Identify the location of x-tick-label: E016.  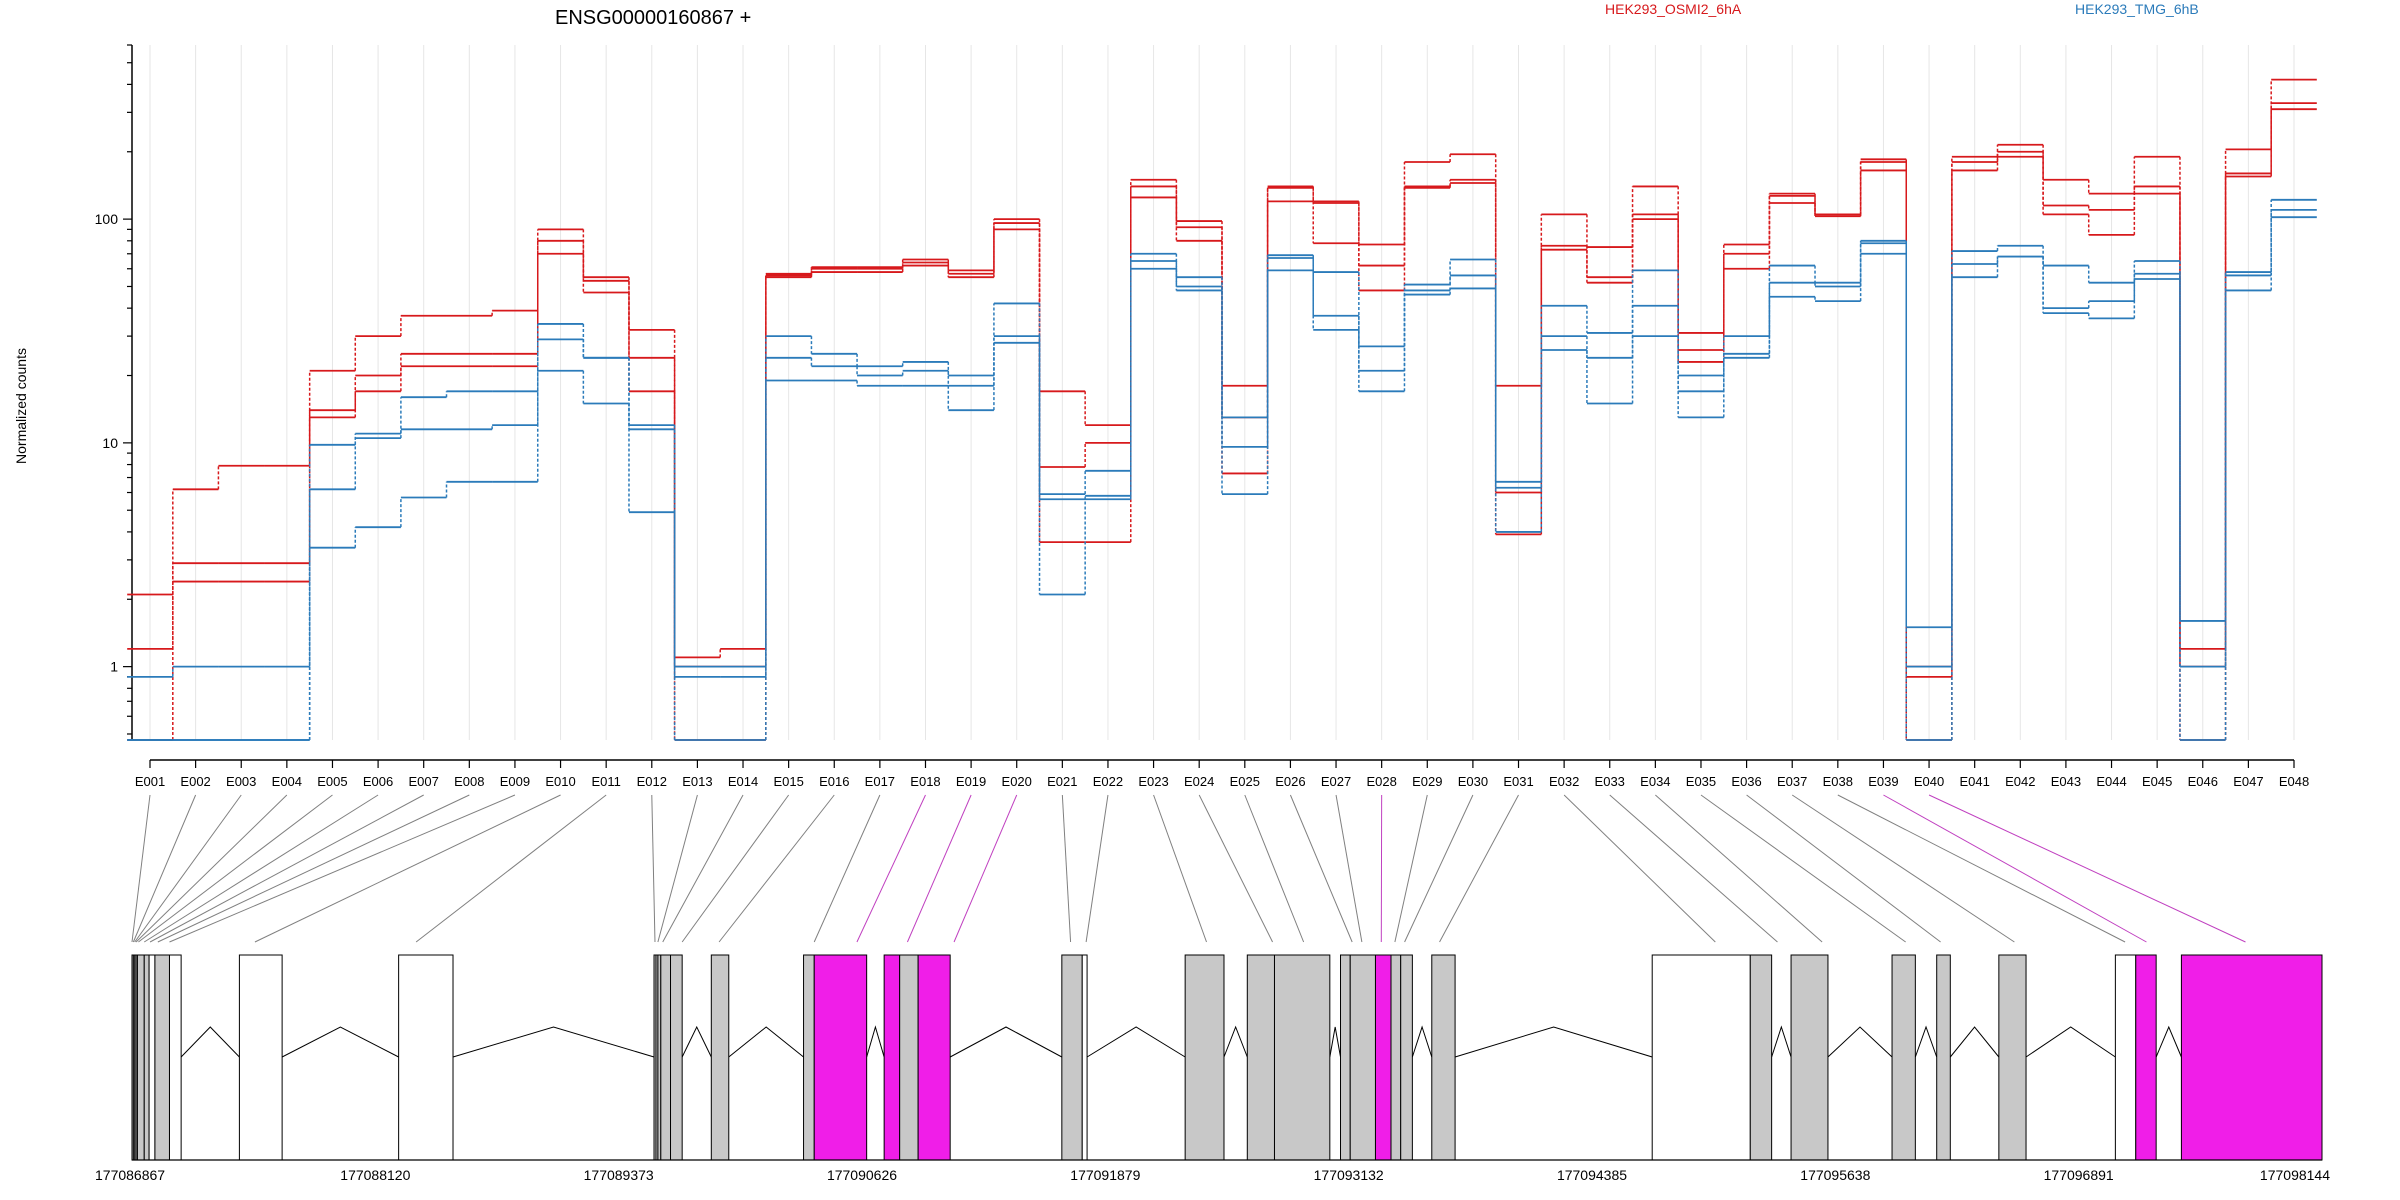
(834, 781).